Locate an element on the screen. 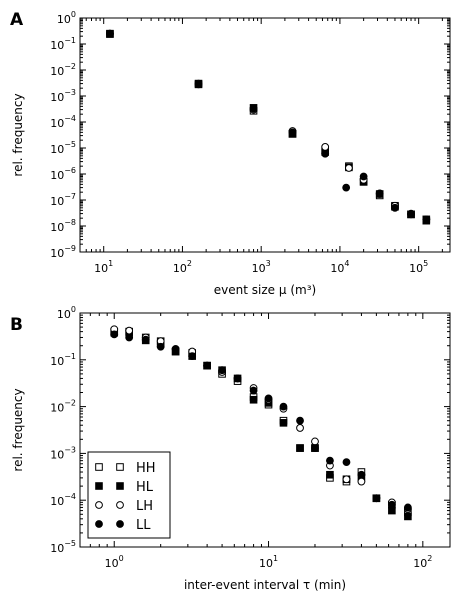 The image size is (463, 599). legend-entry-ll: LL is located at coordinates (123, 525).